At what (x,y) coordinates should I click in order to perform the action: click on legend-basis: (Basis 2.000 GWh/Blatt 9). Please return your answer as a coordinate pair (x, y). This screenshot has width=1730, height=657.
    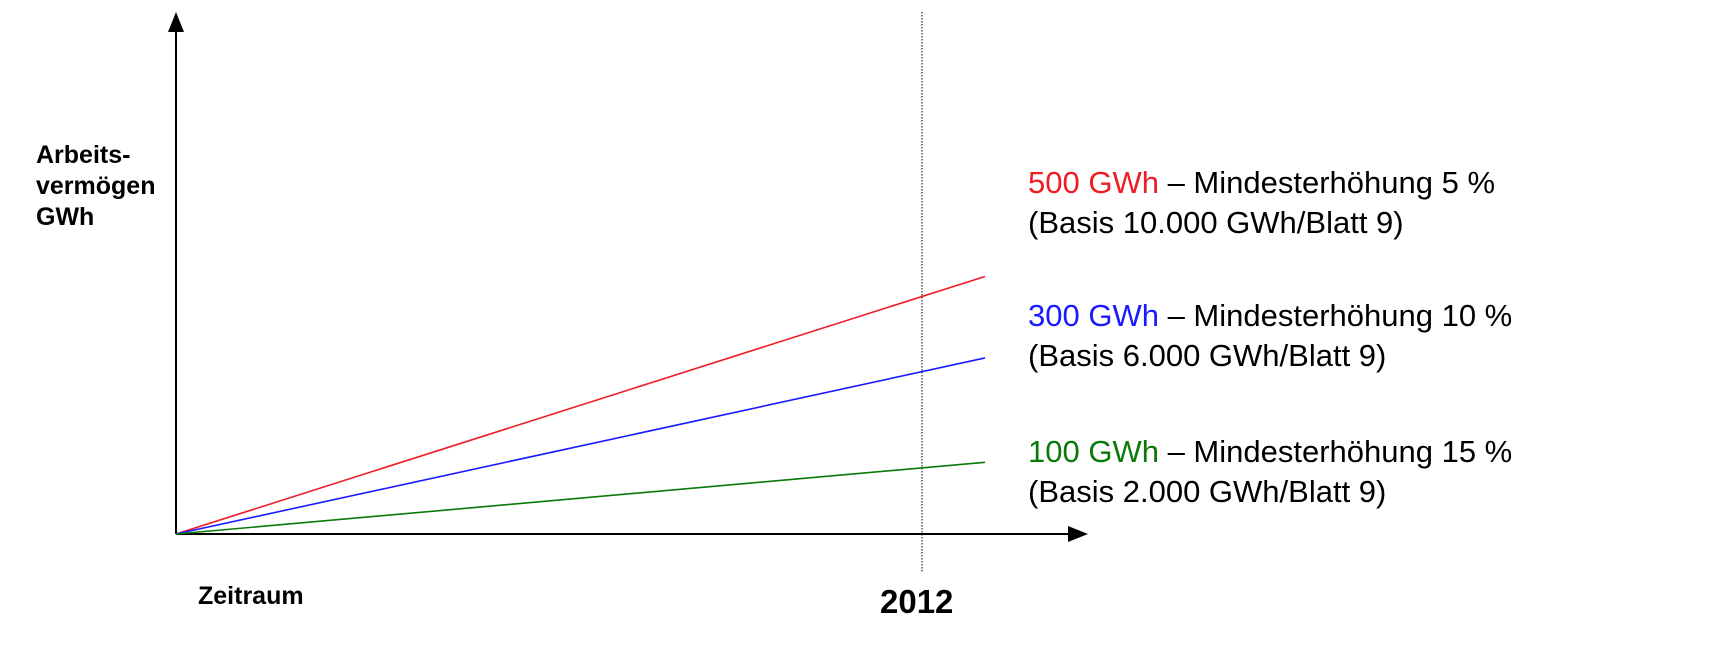
    Looking at the image, I should click on (1207, 491).